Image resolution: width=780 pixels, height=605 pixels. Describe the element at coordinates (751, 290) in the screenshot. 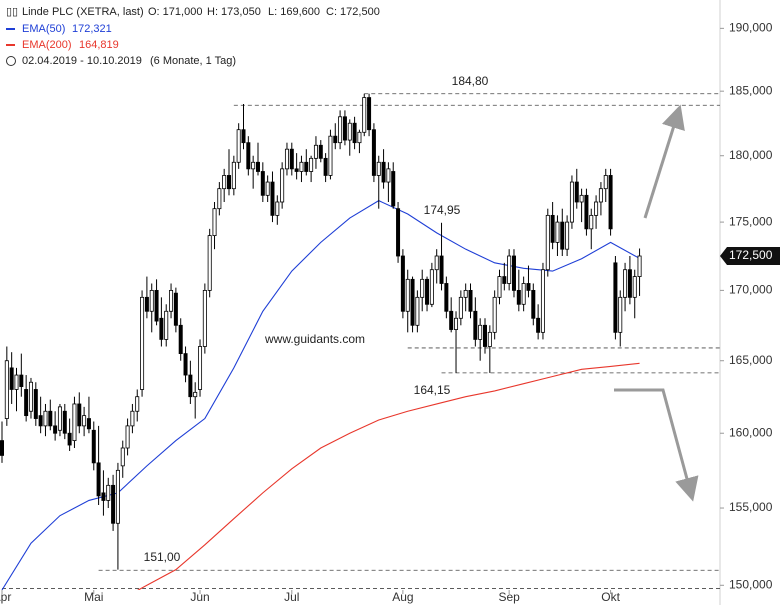

I see `y-tick-label: 170,000` at that location.